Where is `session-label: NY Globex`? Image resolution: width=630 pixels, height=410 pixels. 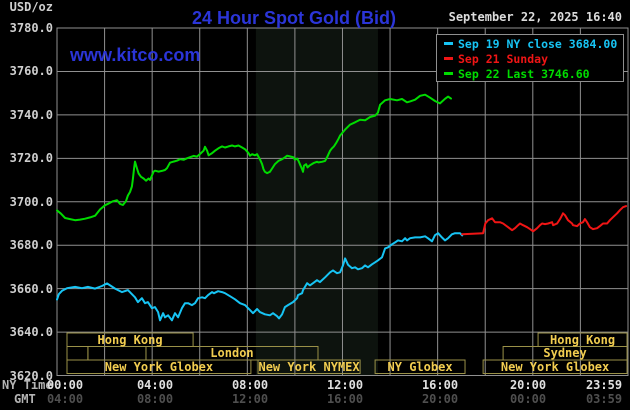 session-label: NY Globex is located at coordinates (420, 366).